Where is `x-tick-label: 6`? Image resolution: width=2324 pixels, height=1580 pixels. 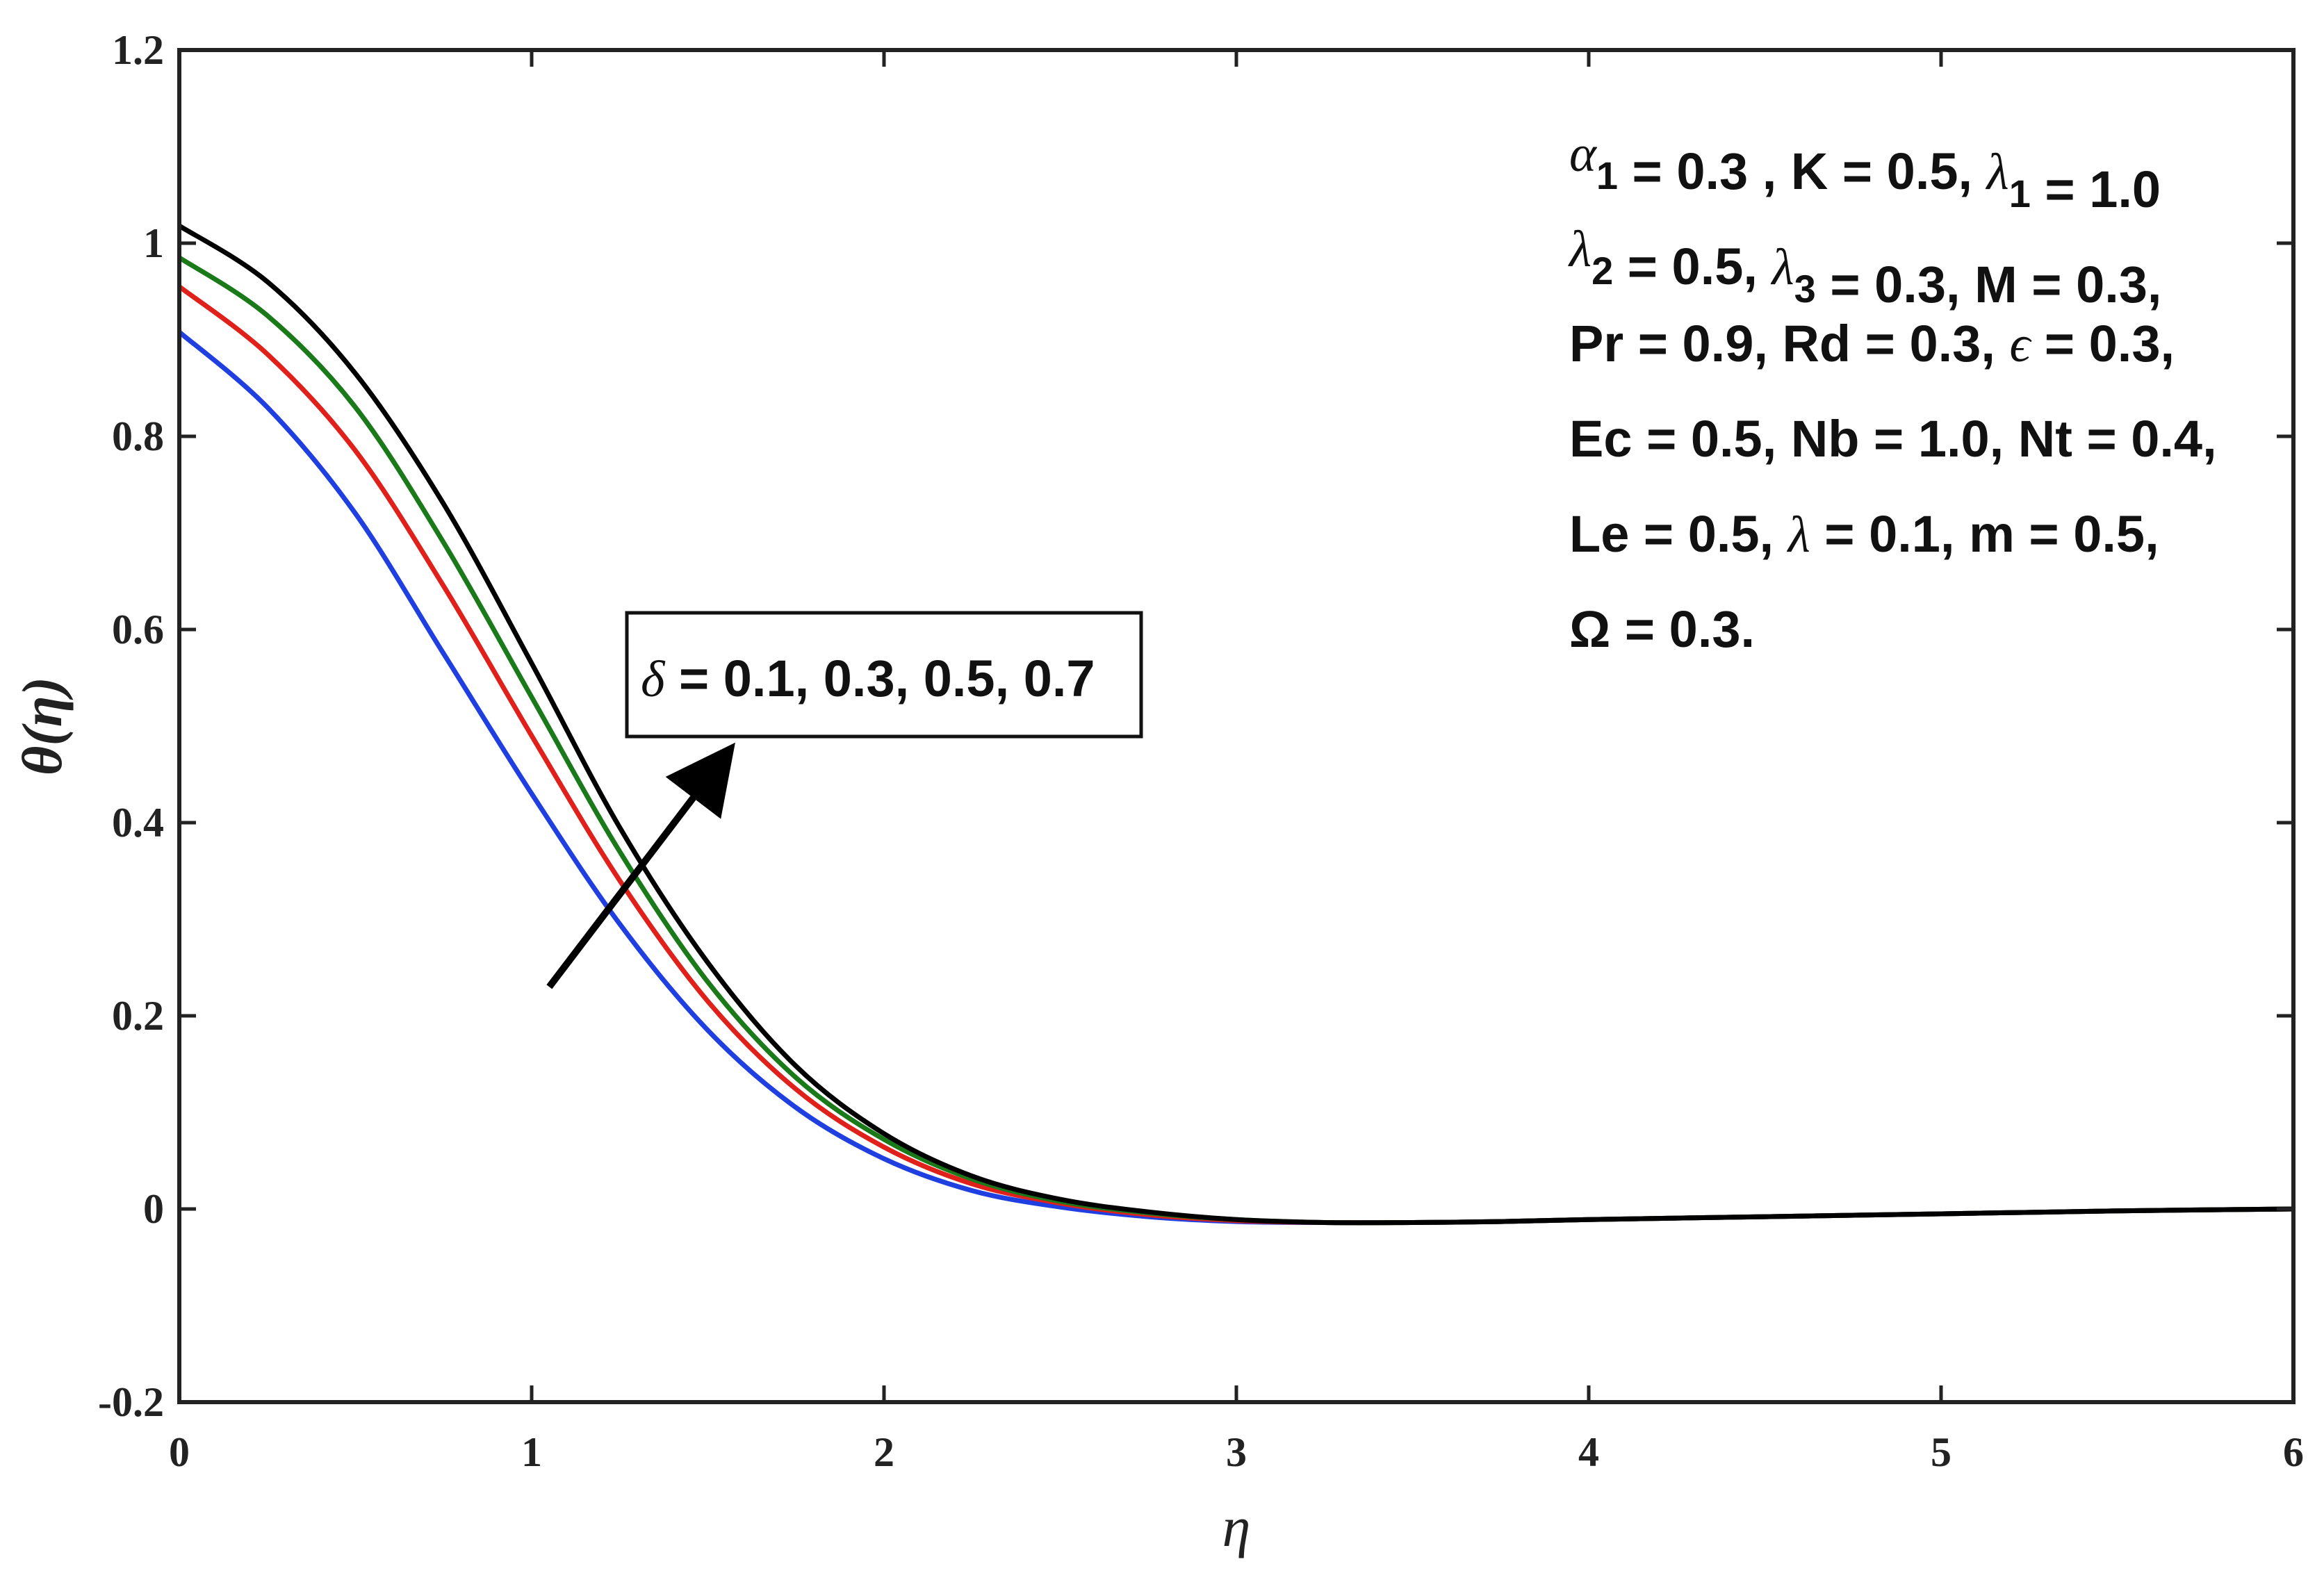 x-tick-label: 6 is located at coordinates (2293, 1452).